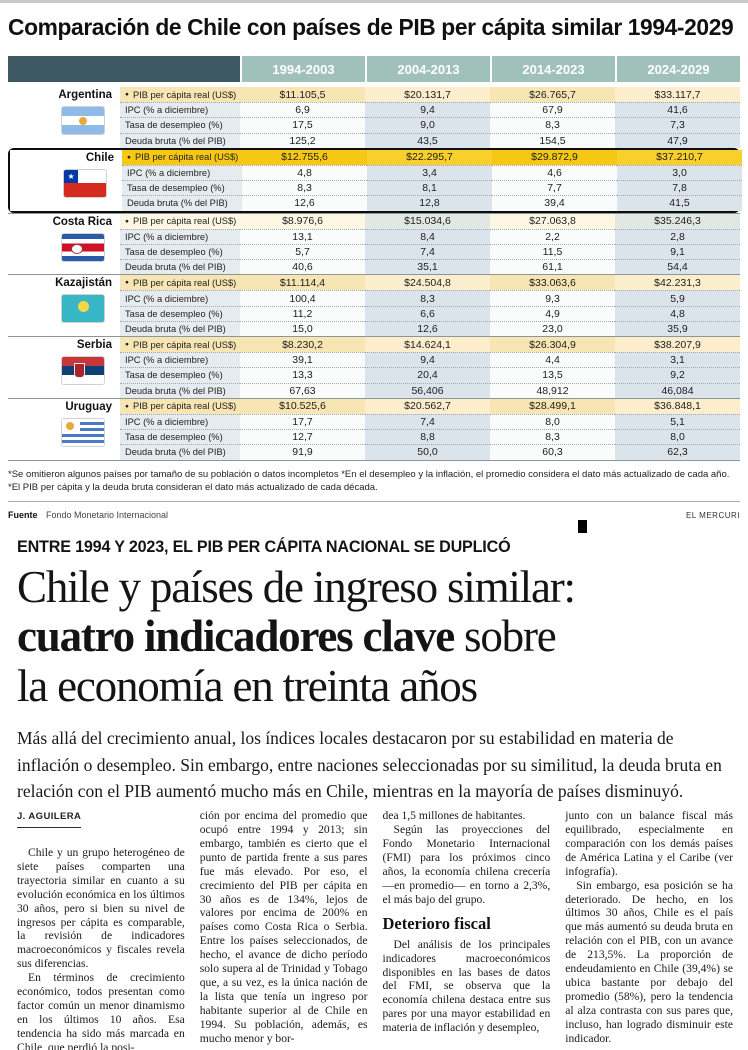 The width and height of the screenshot is (748, 1050). What do you see at coordinates (427, 140) in the screenshot?
I see `value-cell: 43,5` at bounding box center [427, 140].